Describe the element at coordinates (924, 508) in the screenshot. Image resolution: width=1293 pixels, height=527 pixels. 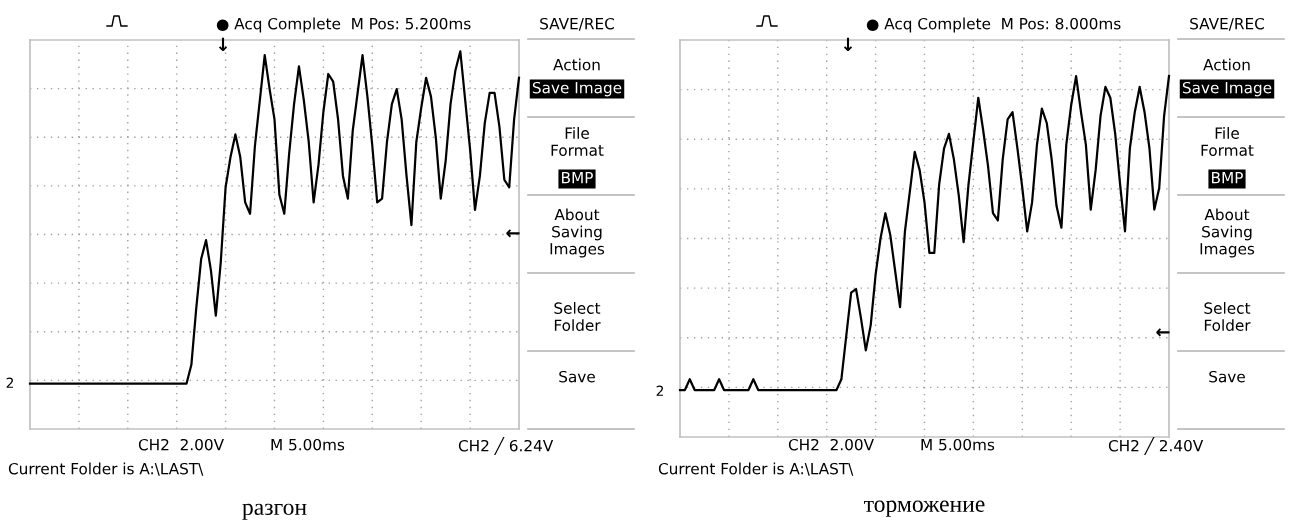
I see `x-axis-title: торможение` at that location.